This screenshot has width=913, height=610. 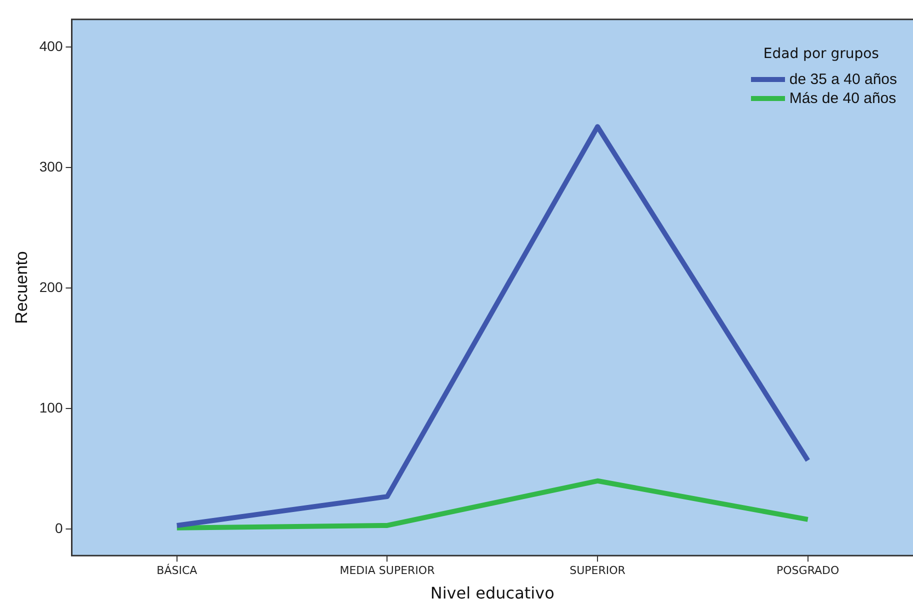 I want to click on y-tick-label: 400, so click(x=51, y=46).